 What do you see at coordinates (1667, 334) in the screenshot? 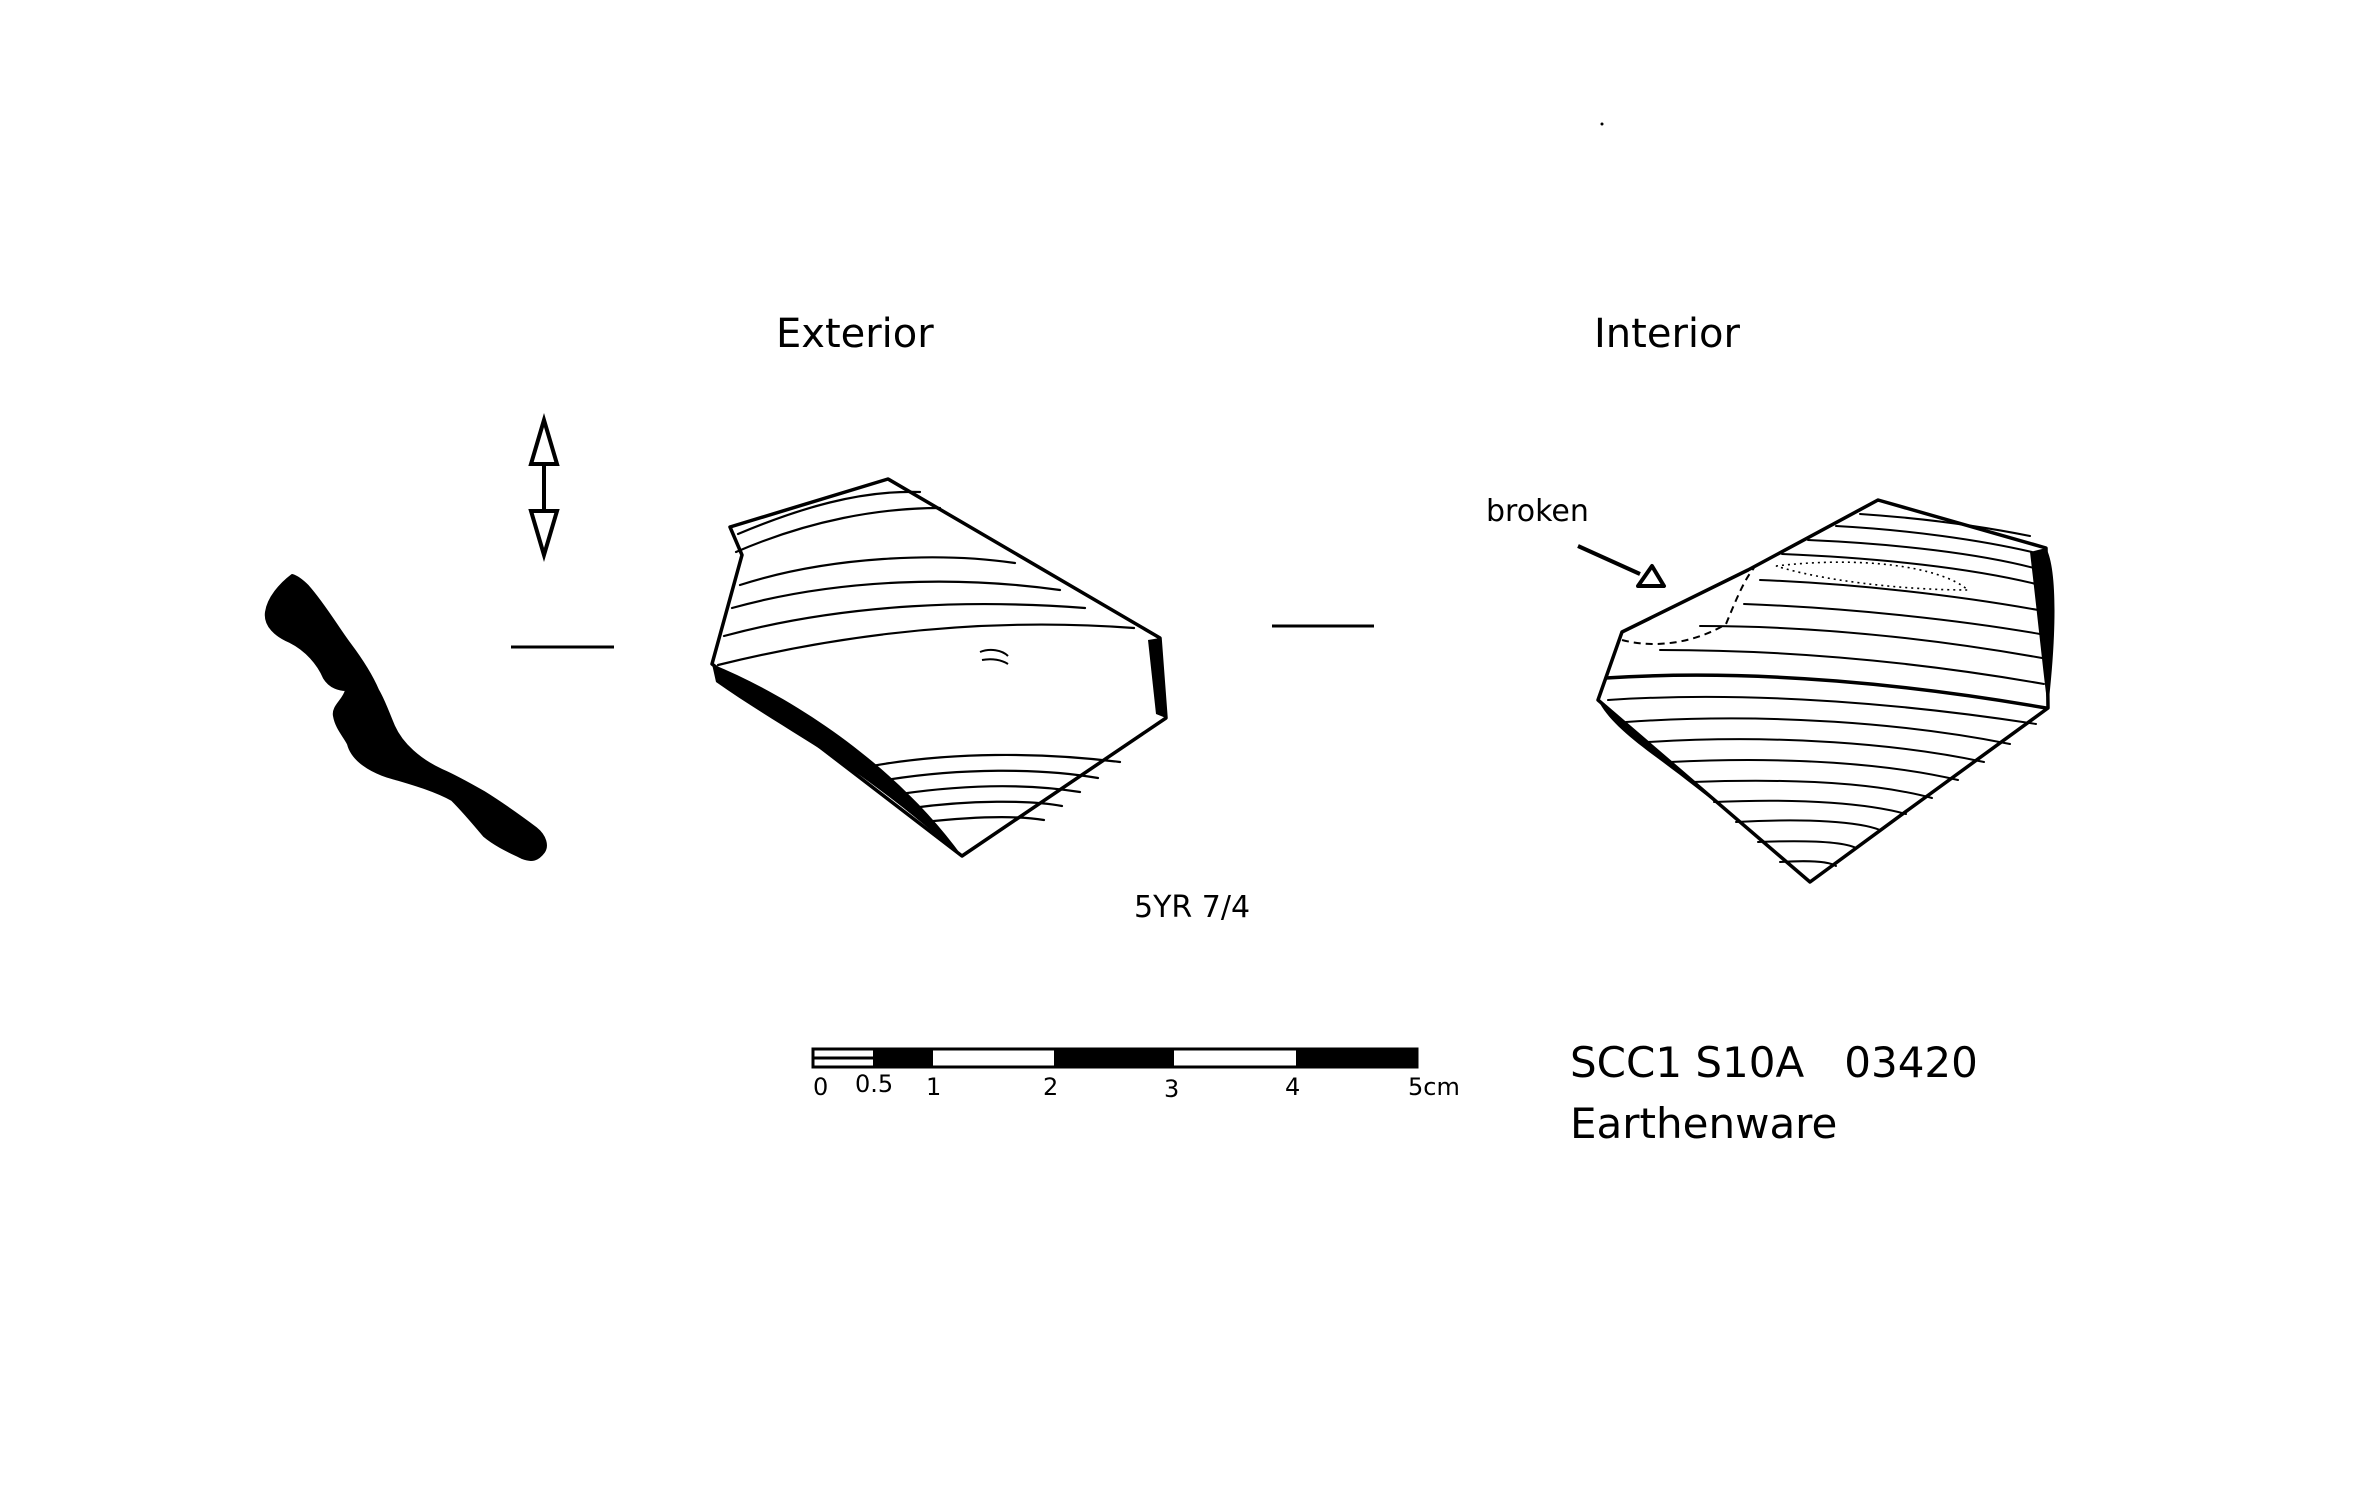
I see `interior-label: Interior` at bounding box center [1667, 334].